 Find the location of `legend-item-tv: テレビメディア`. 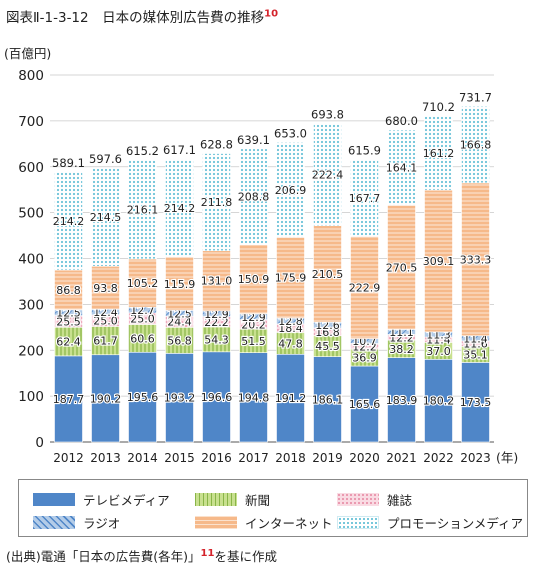

legend-item-tv: テレビメディア is located at coordinates (101, 499).